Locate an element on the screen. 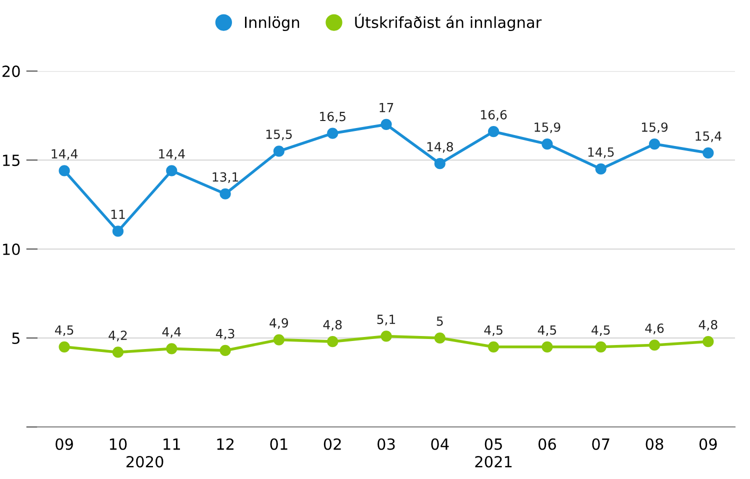 This screenshot has width=750, height=479. x-tick-label: 03 is located at coordinates (386, 444).